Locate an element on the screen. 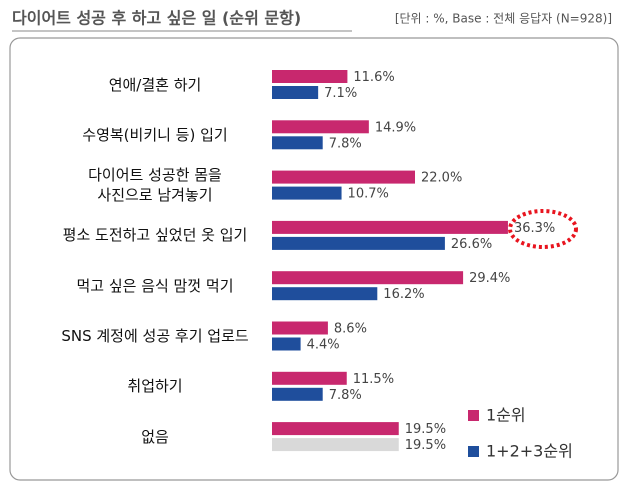  category-label: 수영복(비키니 등) 입기 is located at coordinates (155, 134).